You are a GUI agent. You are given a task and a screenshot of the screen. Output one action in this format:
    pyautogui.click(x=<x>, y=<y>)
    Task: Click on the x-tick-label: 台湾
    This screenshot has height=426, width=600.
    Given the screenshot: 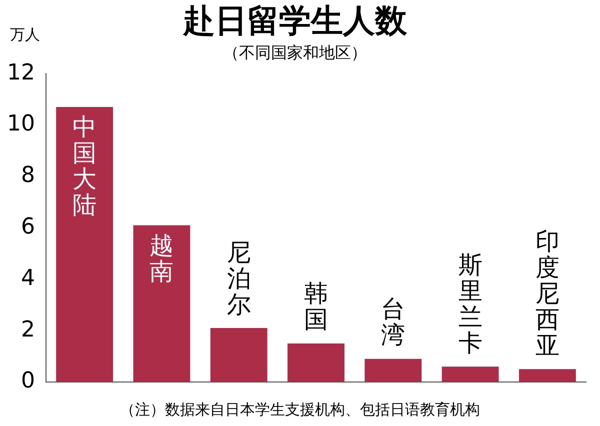 What is the action you would take?
    pyautogui.click(x=393, y=322)
    